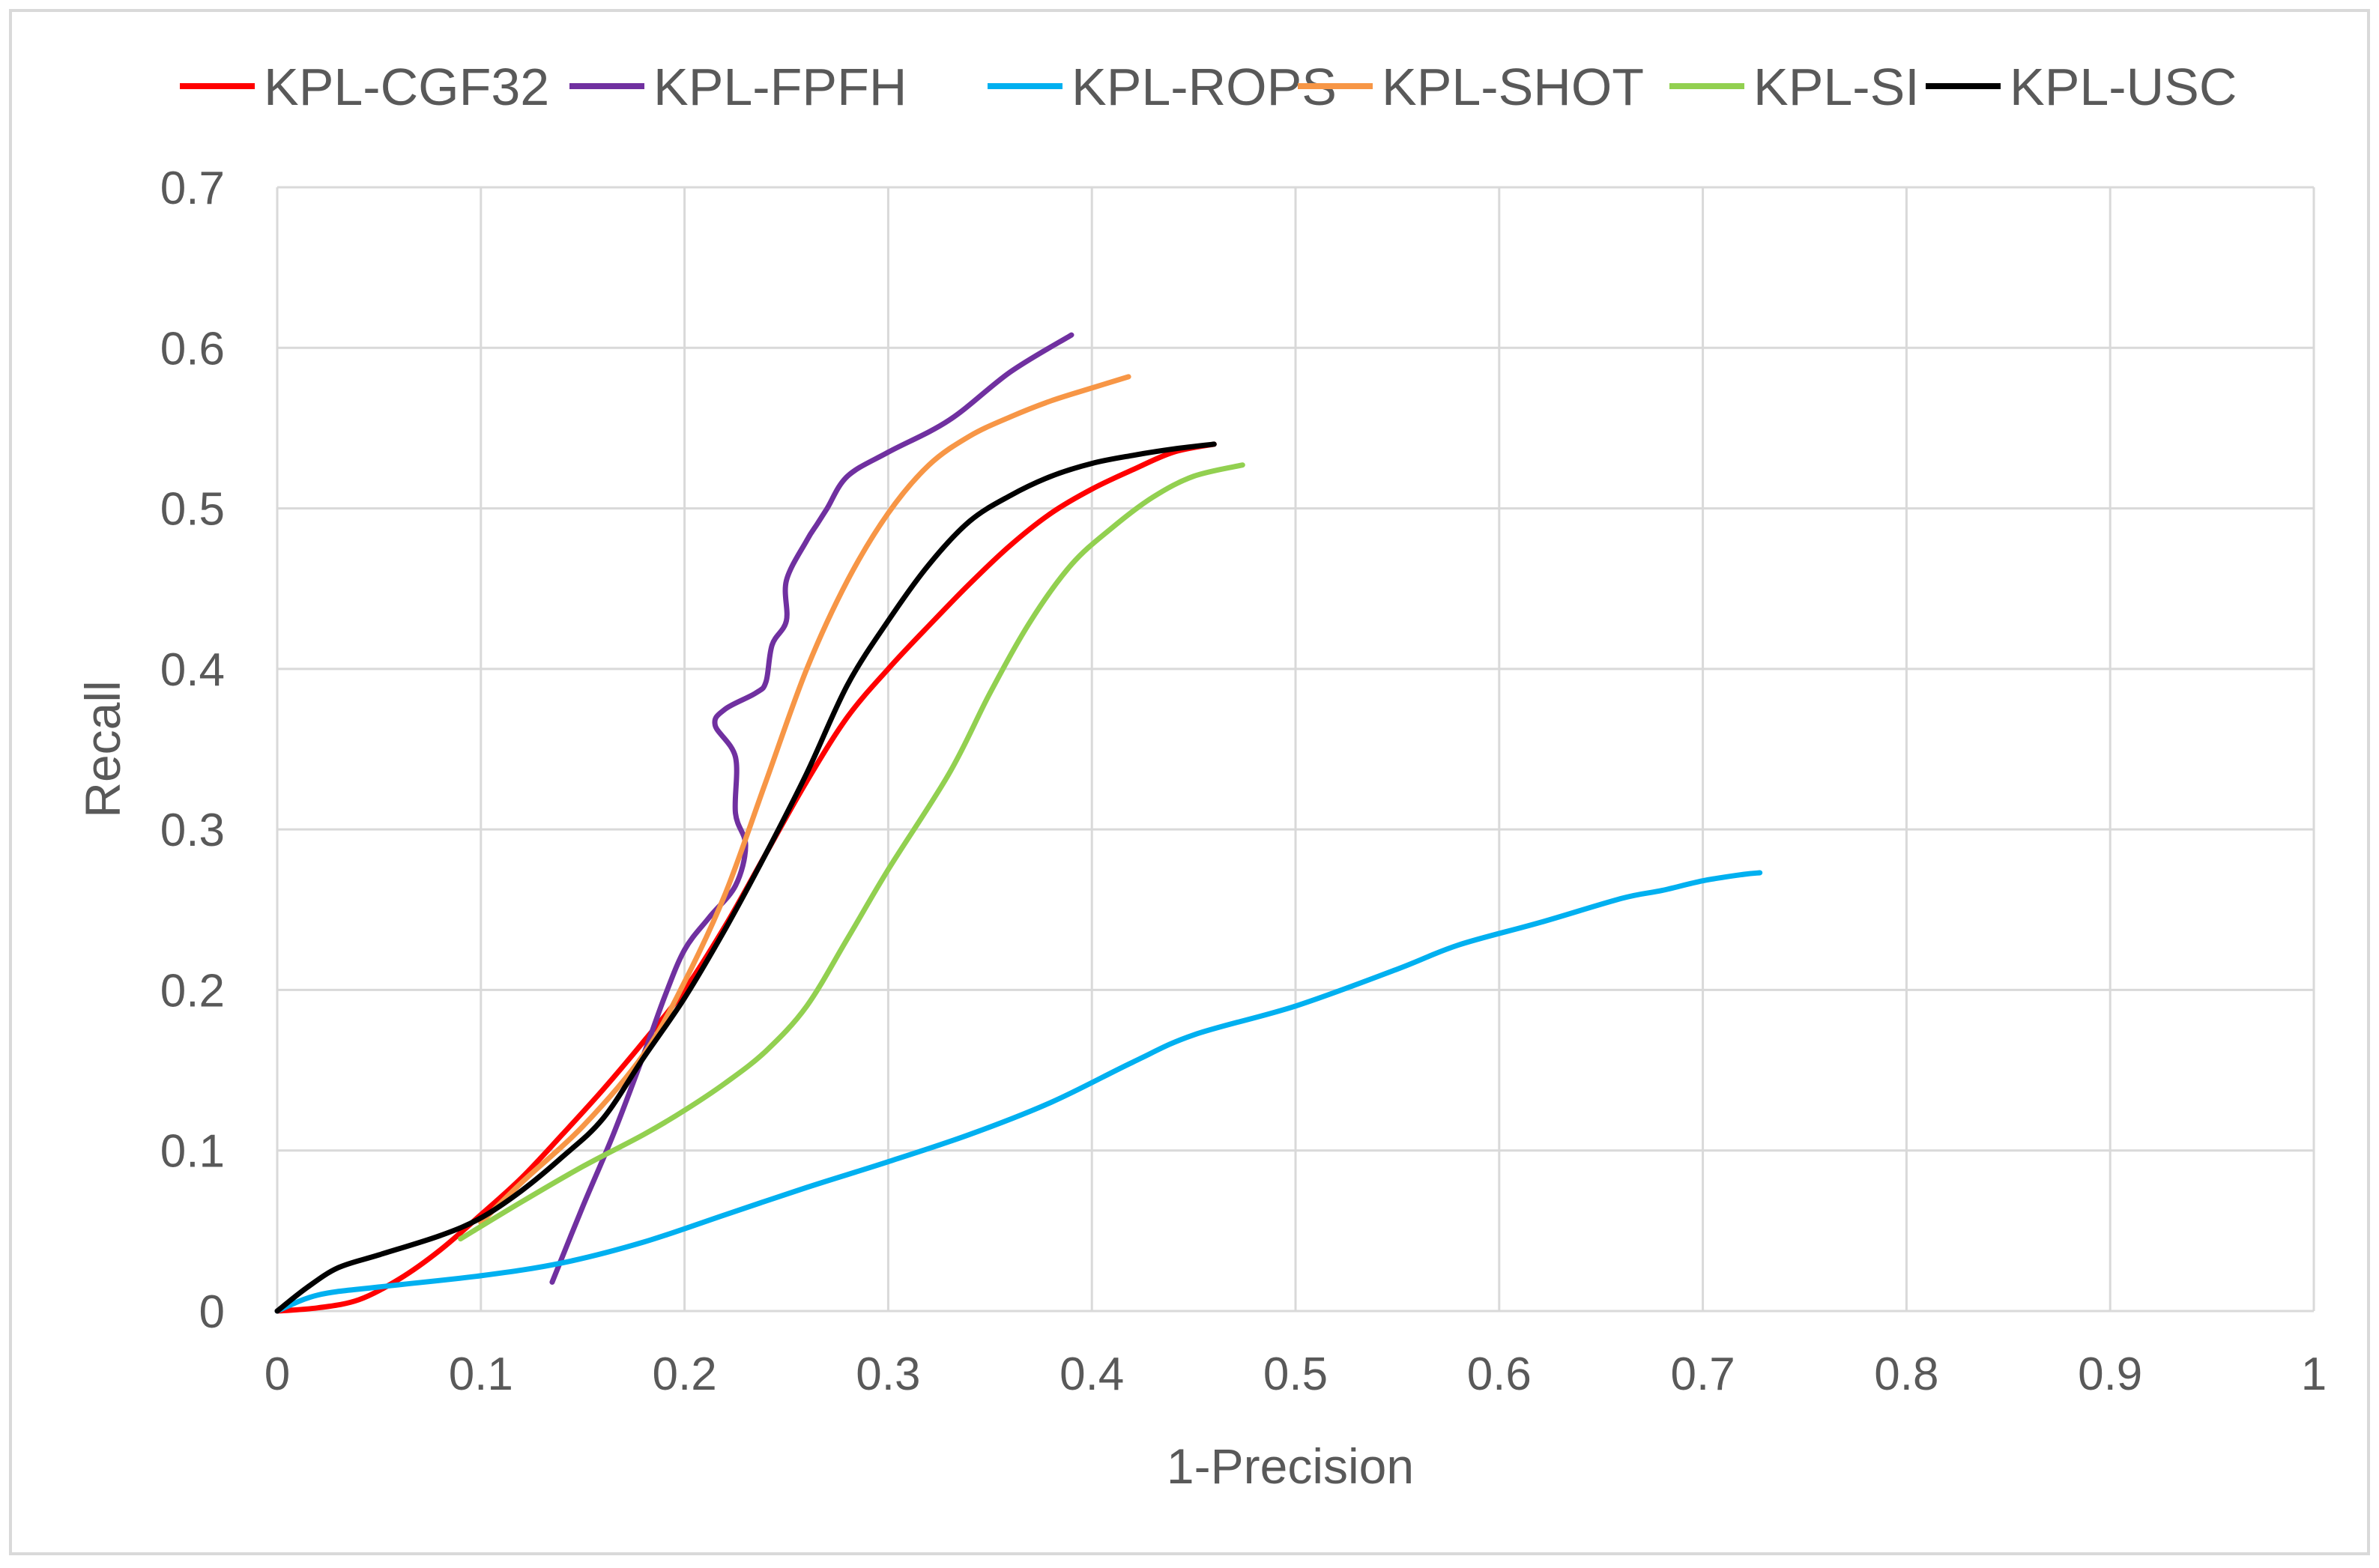  What do you see at coordinates (1499, 1374) in the screenshot?
I see `x-tick-label: 0.6` at bounding box center [1499, 1374].